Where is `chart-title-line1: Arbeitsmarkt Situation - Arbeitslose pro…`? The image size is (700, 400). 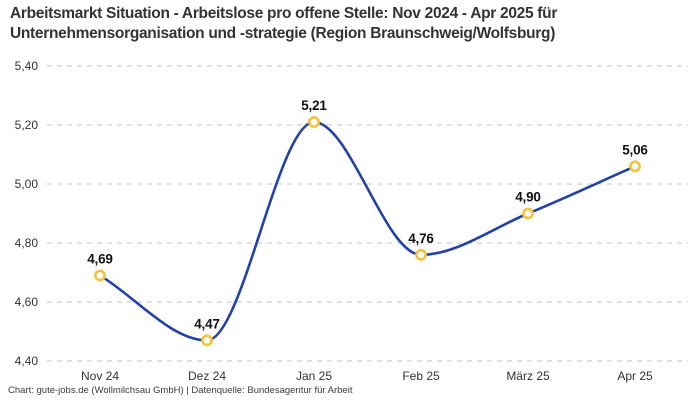
chart-title-line1: Arbeitsmarkt Situation - Arbeitslose pro… is located at coordinates (284, 13).